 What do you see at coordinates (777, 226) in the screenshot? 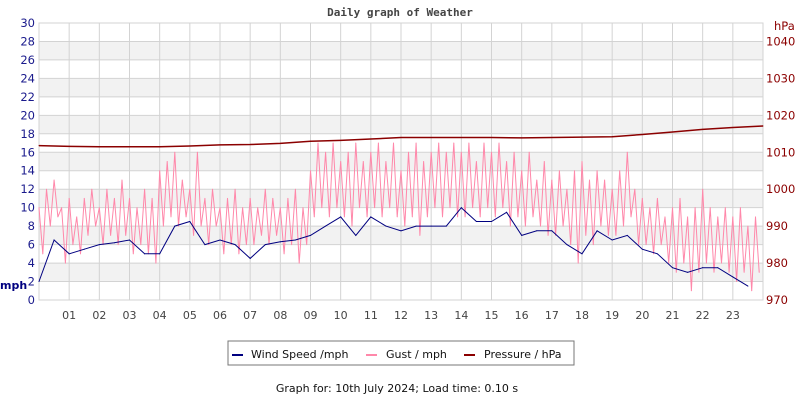
I see `y-tick-right: 990` at bounding box center [777, 226].